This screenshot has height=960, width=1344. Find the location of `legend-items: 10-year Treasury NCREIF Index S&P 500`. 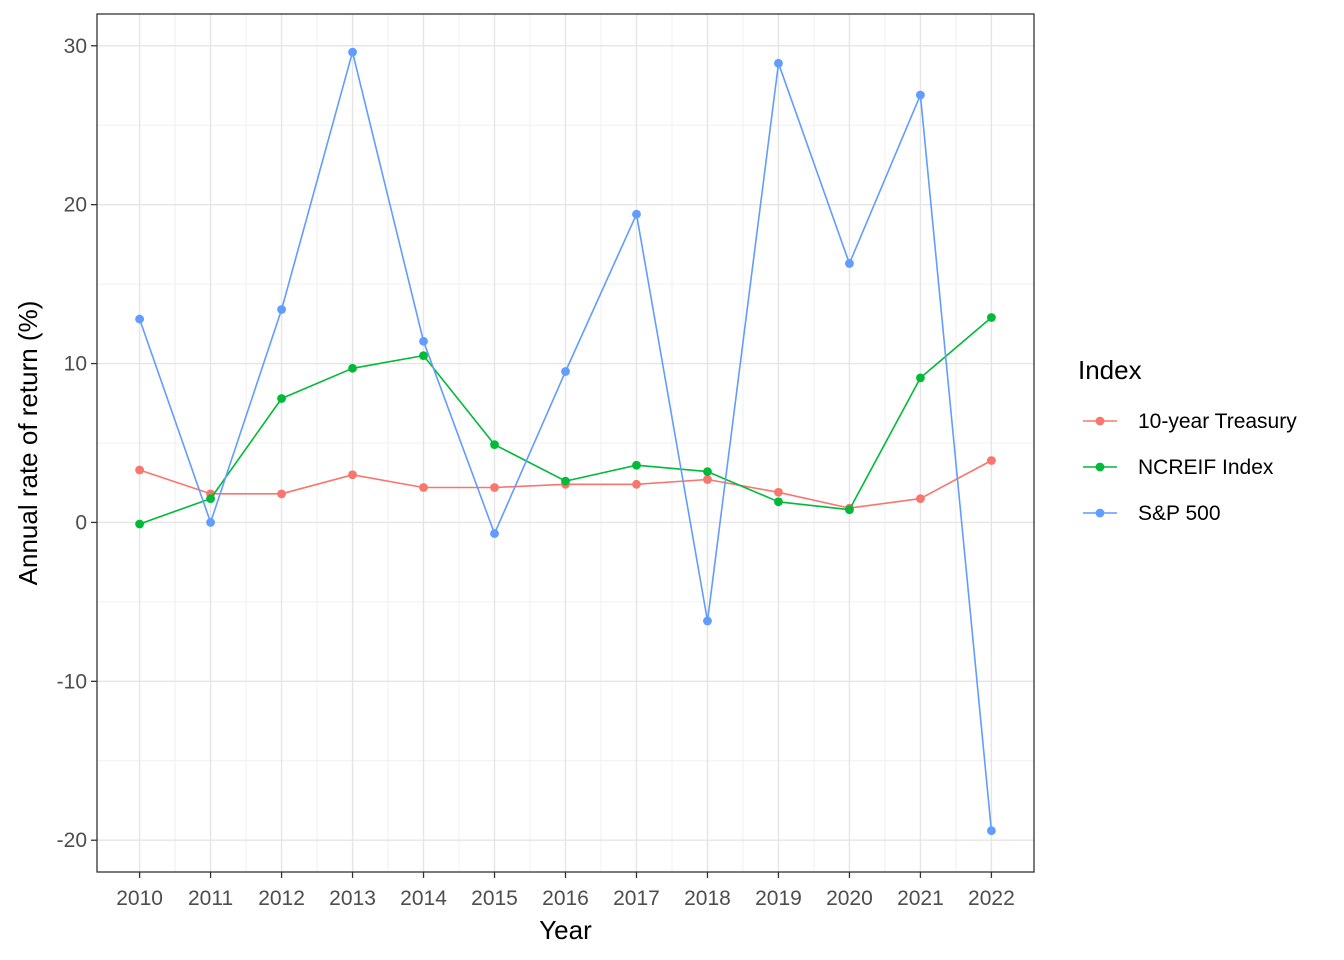

legend-items: 10-year Treasury NCREIF Index S&P 500 is located at coordinates (1190, 467).